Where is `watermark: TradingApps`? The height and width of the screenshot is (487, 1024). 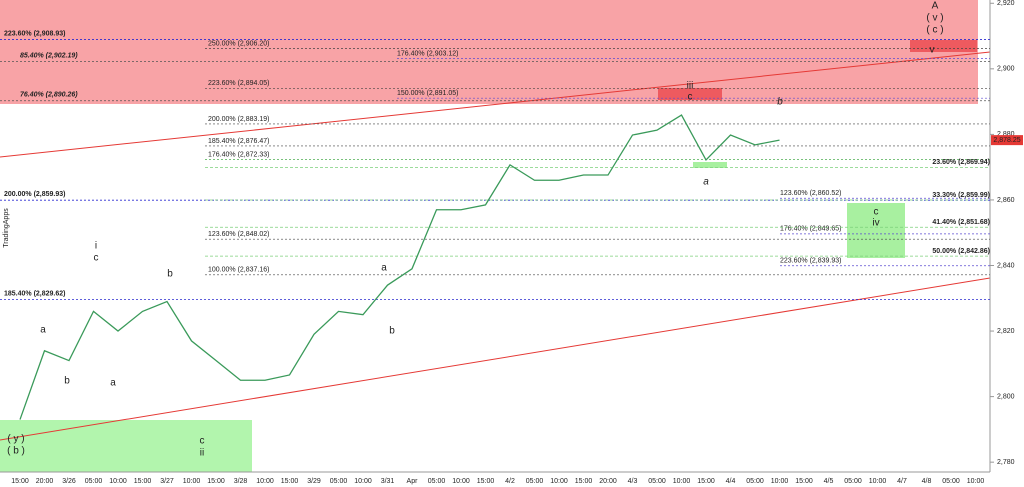 watermark: TradingApps is located at coordinates (6, 228).